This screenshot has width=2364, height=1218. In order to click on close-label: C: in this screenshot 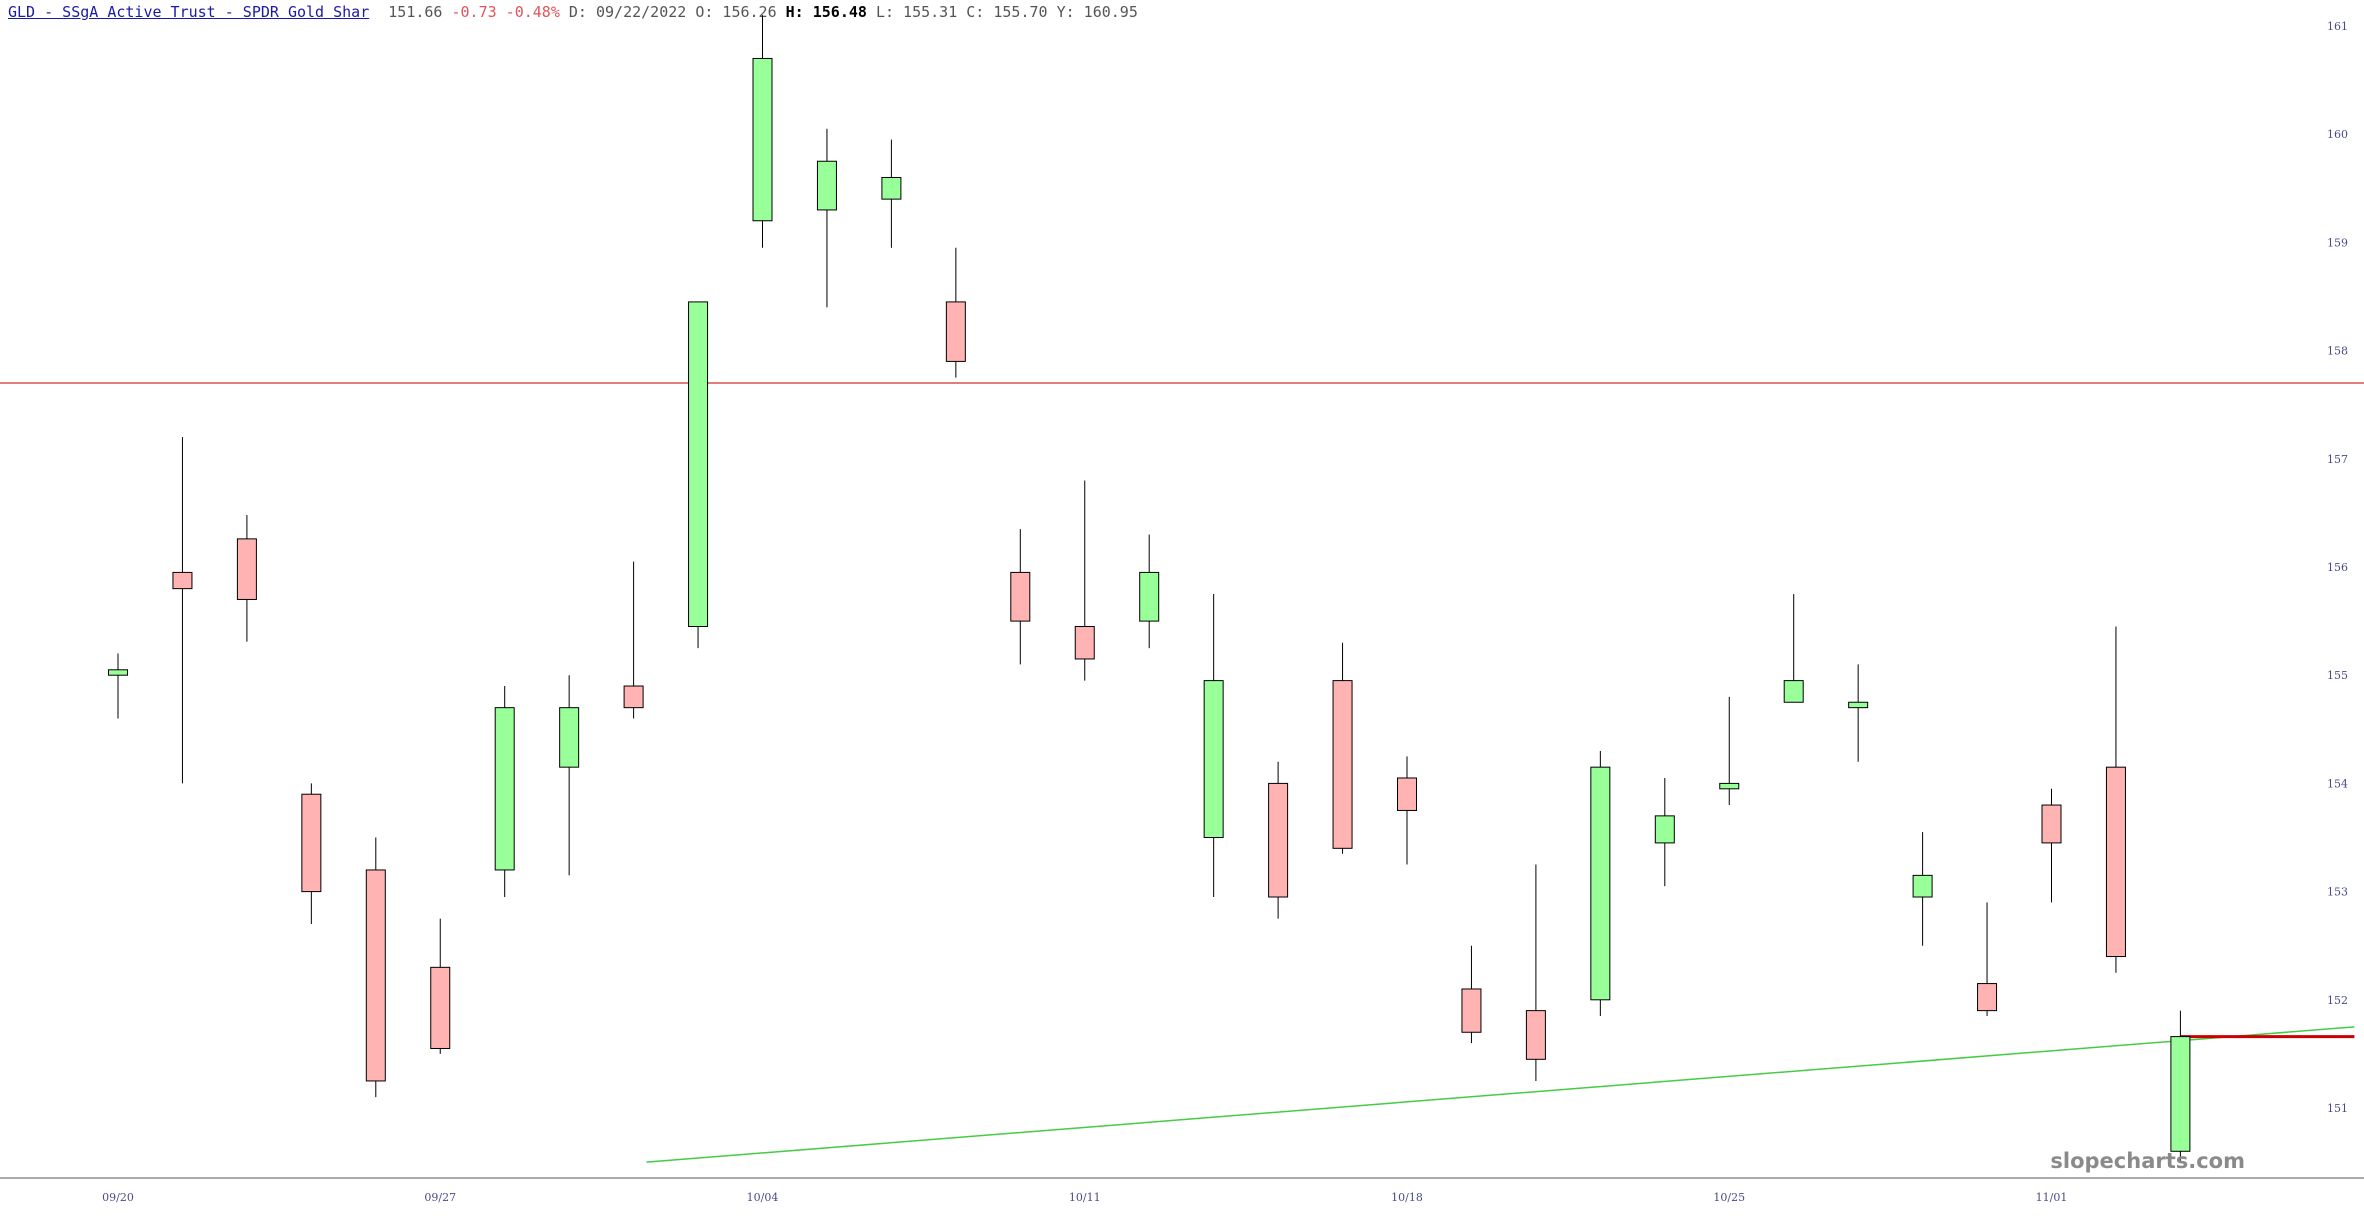, I will do `click(975, 12)`.